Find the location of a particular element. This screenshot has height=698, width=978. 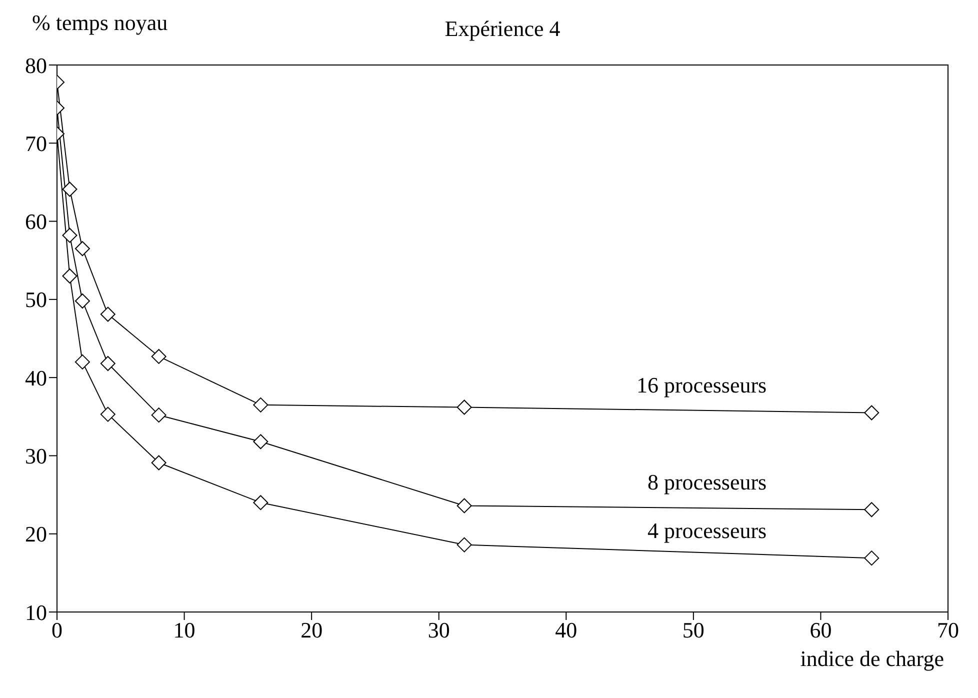

x-tick-label: 10 is located at coordinates (184, 630).